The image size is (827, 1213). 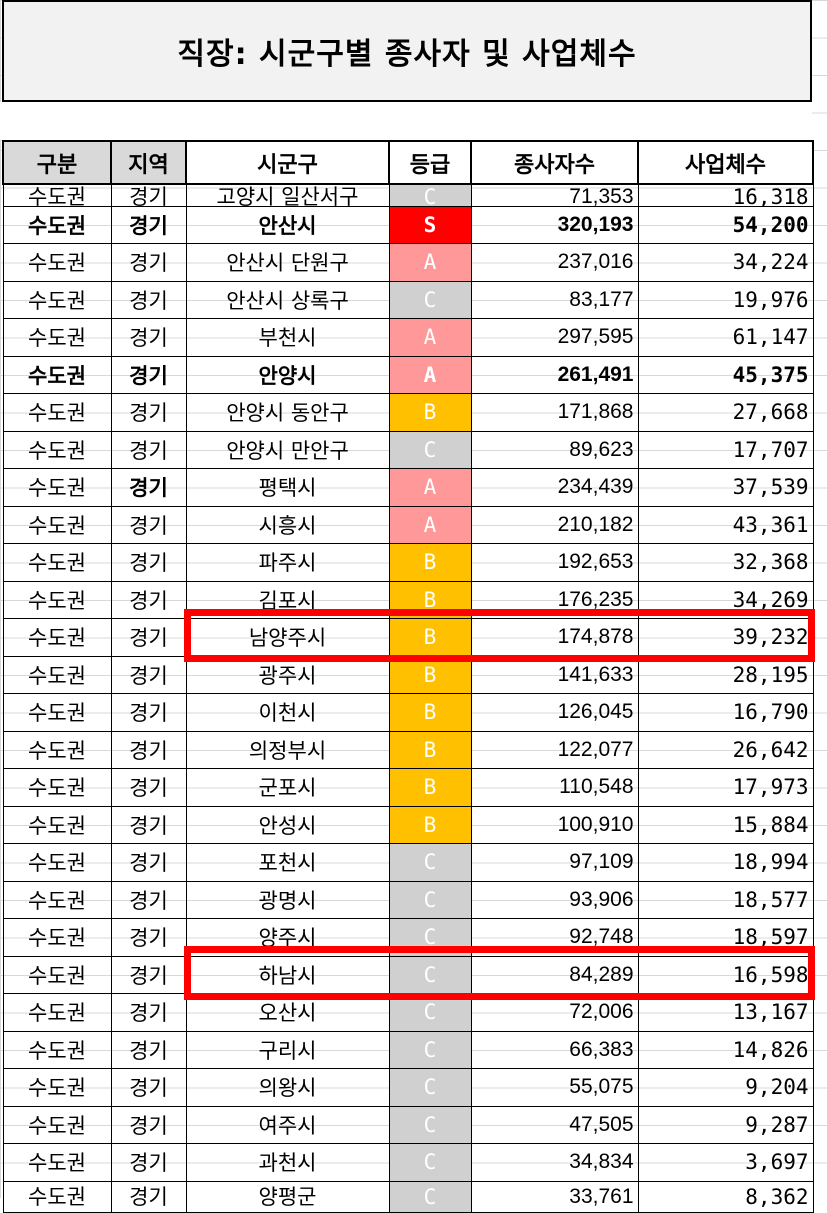 What do you see at coordinates (725, 162) in the screenshot?
I see `header-businesses: 사업체수` at bounding box center [725, 162].